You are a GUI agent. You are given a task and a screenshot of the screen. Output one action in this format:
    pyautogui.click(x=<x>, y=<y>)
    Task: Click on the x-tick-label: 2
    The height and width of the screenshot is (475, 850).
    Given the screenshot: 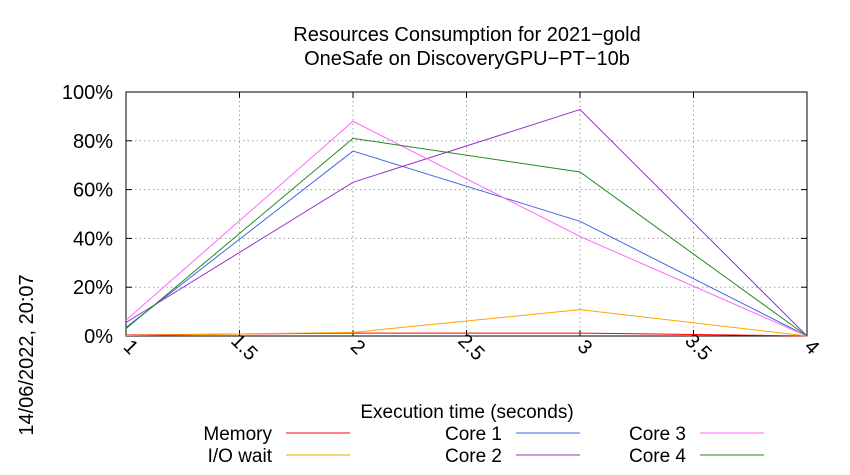 What is the action you would take?
    pyautogui.click(x=357, y=347)
    